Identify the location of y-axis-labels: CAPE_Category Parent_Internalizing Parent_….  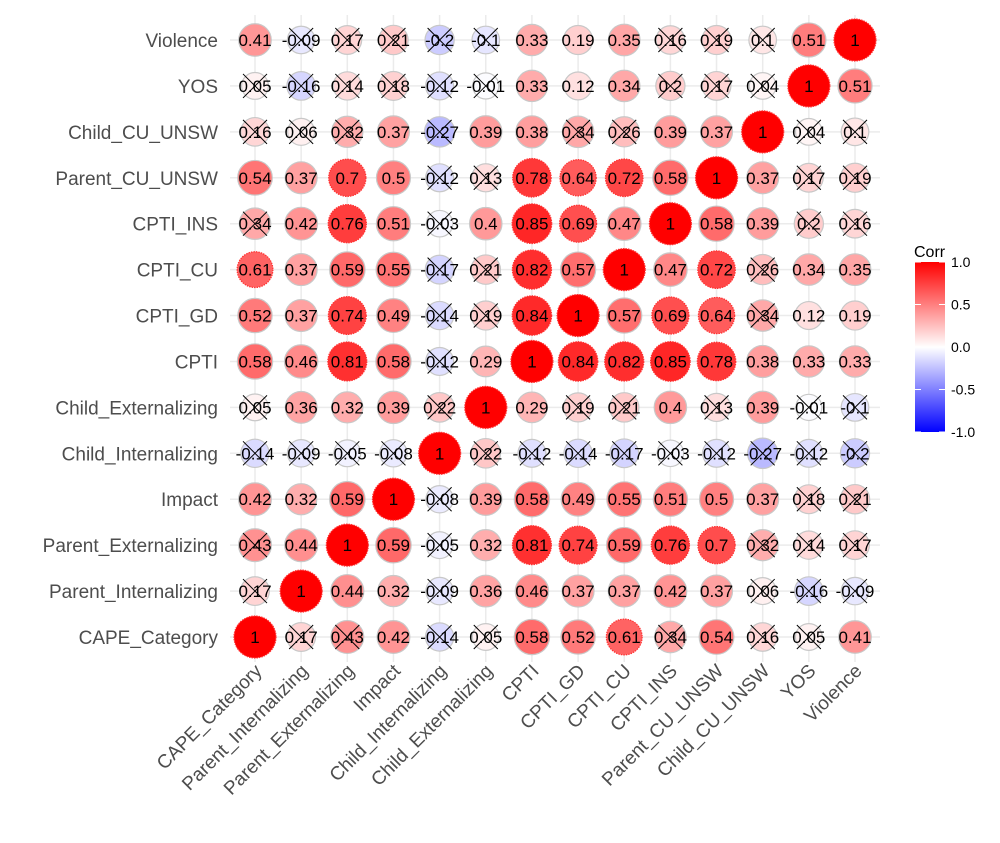
(131, 340).